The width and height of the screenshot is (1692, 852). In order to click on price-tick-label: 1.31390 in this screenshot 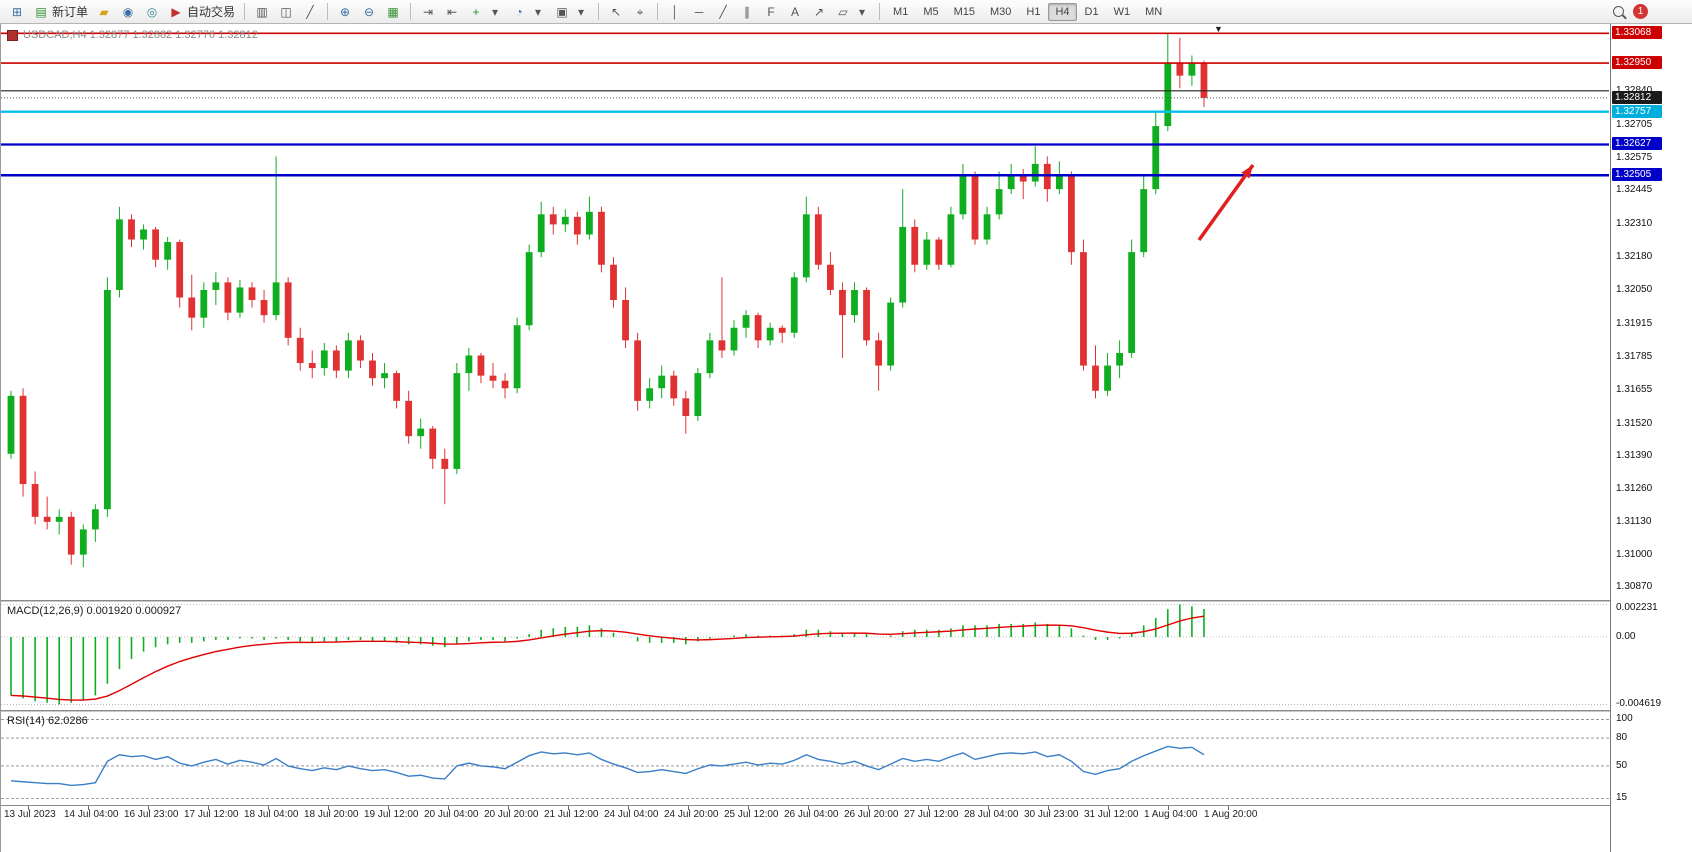, I will do `click(1634, 456)`.